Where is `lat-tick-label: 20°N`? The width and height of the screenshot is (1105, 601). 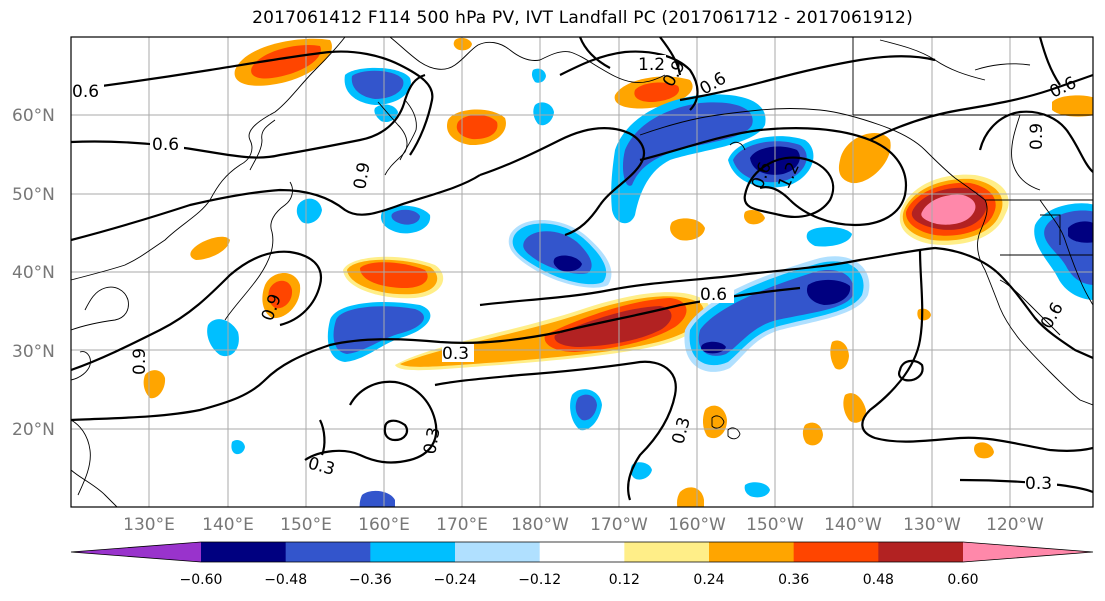 lat-tick-label: 20°N is located at coordinates (33, 430).